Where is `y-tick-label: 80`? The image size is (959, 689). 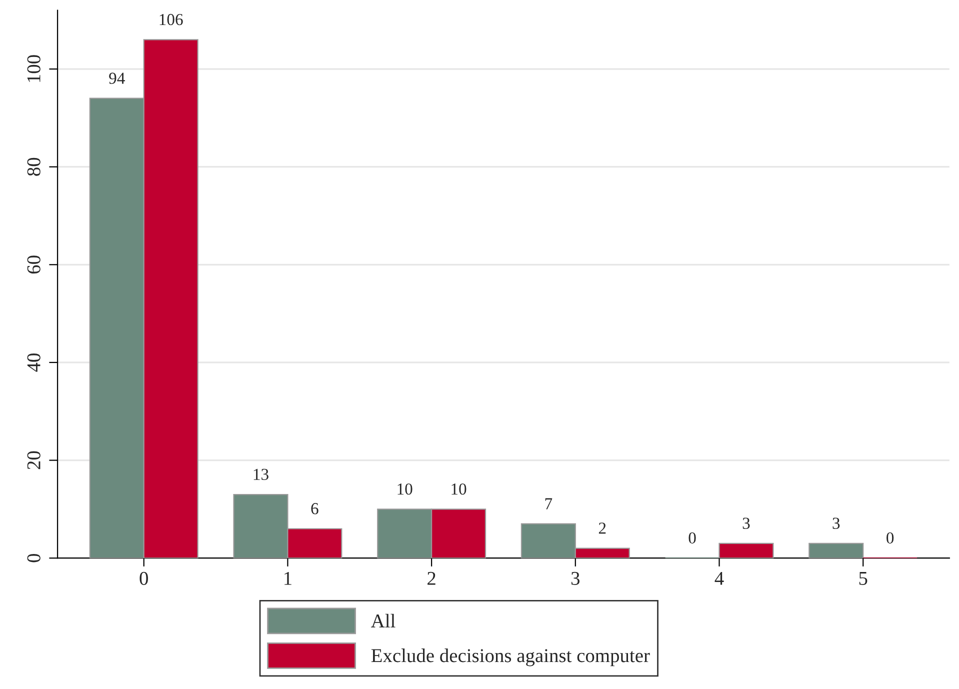 y-tick-label: 80 is located at coordinates (33, 167).